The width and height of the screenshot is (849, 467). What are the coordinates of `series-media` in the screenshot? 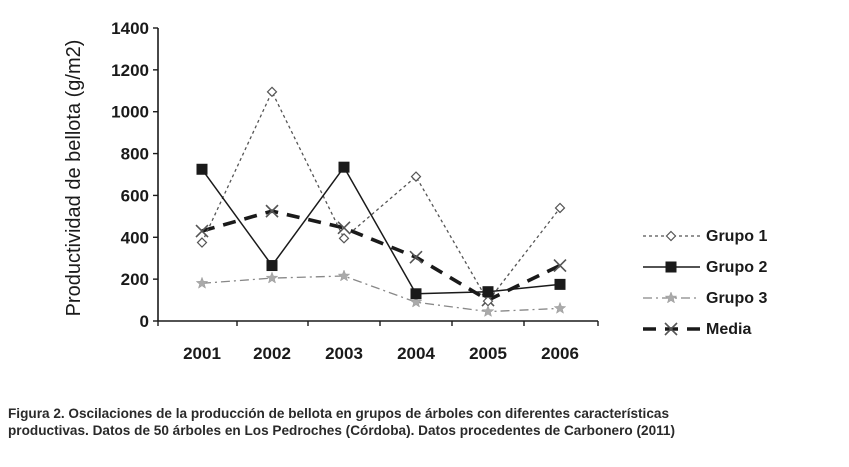 It's located at (381, 255).